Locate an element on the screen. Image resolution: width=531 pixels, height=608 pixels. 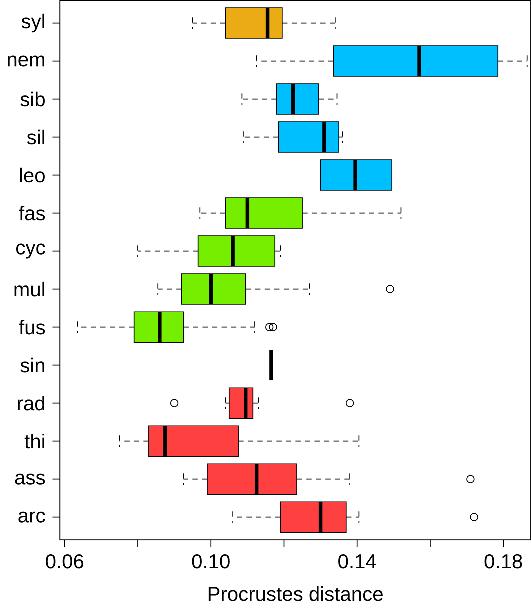
y-tick-label: cyc is located at coordinates (31, 251).